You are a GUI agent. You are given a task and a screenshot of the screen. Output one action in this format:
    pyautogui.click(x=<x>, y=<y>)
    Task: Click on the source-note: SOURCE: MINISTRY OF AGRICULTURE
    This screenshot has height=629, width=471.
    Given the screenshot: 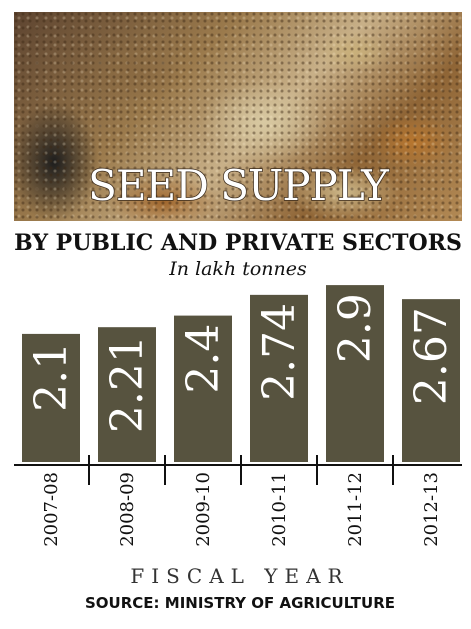 What is the action you would take?
    pyautogui.click(x=240, y=603)
    